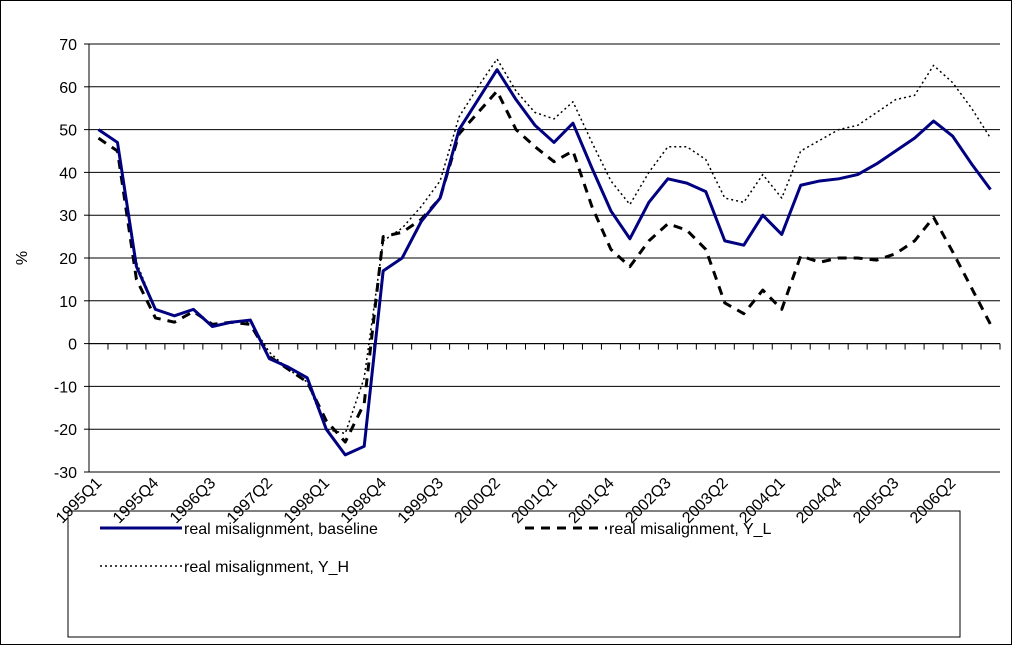 The height and width of the screenshot is (651, 1013). What do you see at coordinates (68, 302) in the screenshot?
I see `y-tick-label: 10` at bounding box center [68, 302].